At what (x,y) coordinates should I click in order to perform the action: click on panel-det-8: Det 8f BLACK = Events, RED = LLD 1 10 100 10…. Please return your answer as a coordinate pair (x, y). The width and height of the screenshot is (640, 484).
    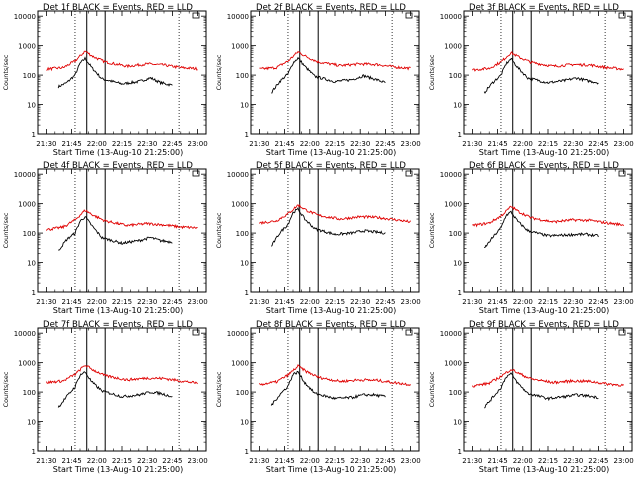
    Looking at the image, I should click on (318, 397).